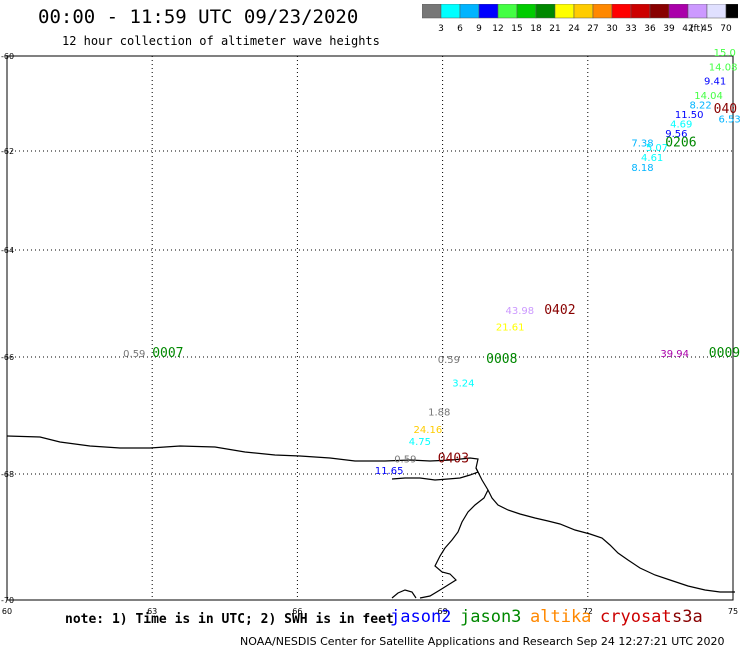  Describe the element at coordinates (439, 413) in the screenshot. I see `wave-height-value: 1.88` at that location.